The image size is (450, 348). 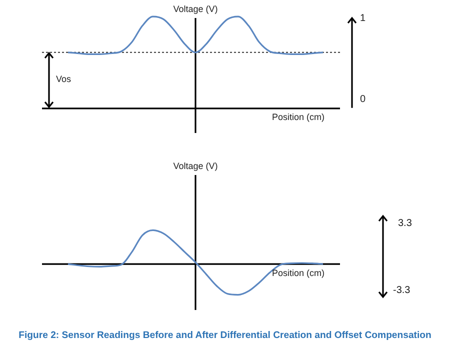 What do you see at coordinates (64, 79) in the screenshot?
I see `ref-line-label: Vos` at bounding box center [64, 79].